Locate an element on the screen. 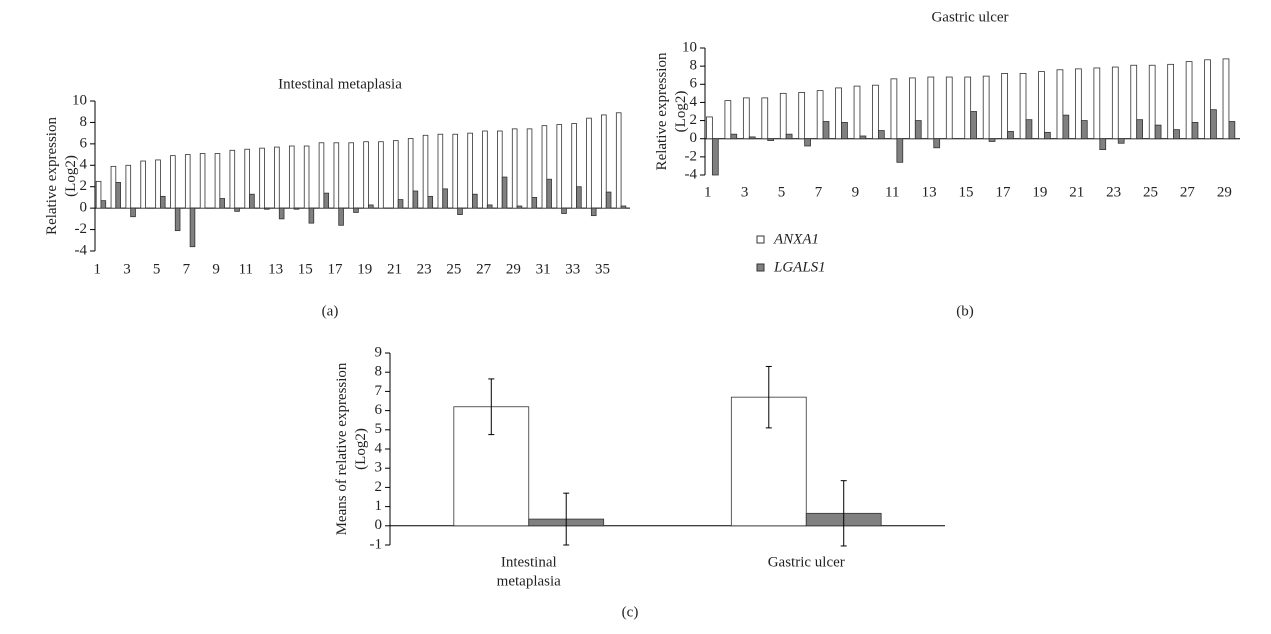  x-tick-label: 19 is located at coordinates (1039, 192).